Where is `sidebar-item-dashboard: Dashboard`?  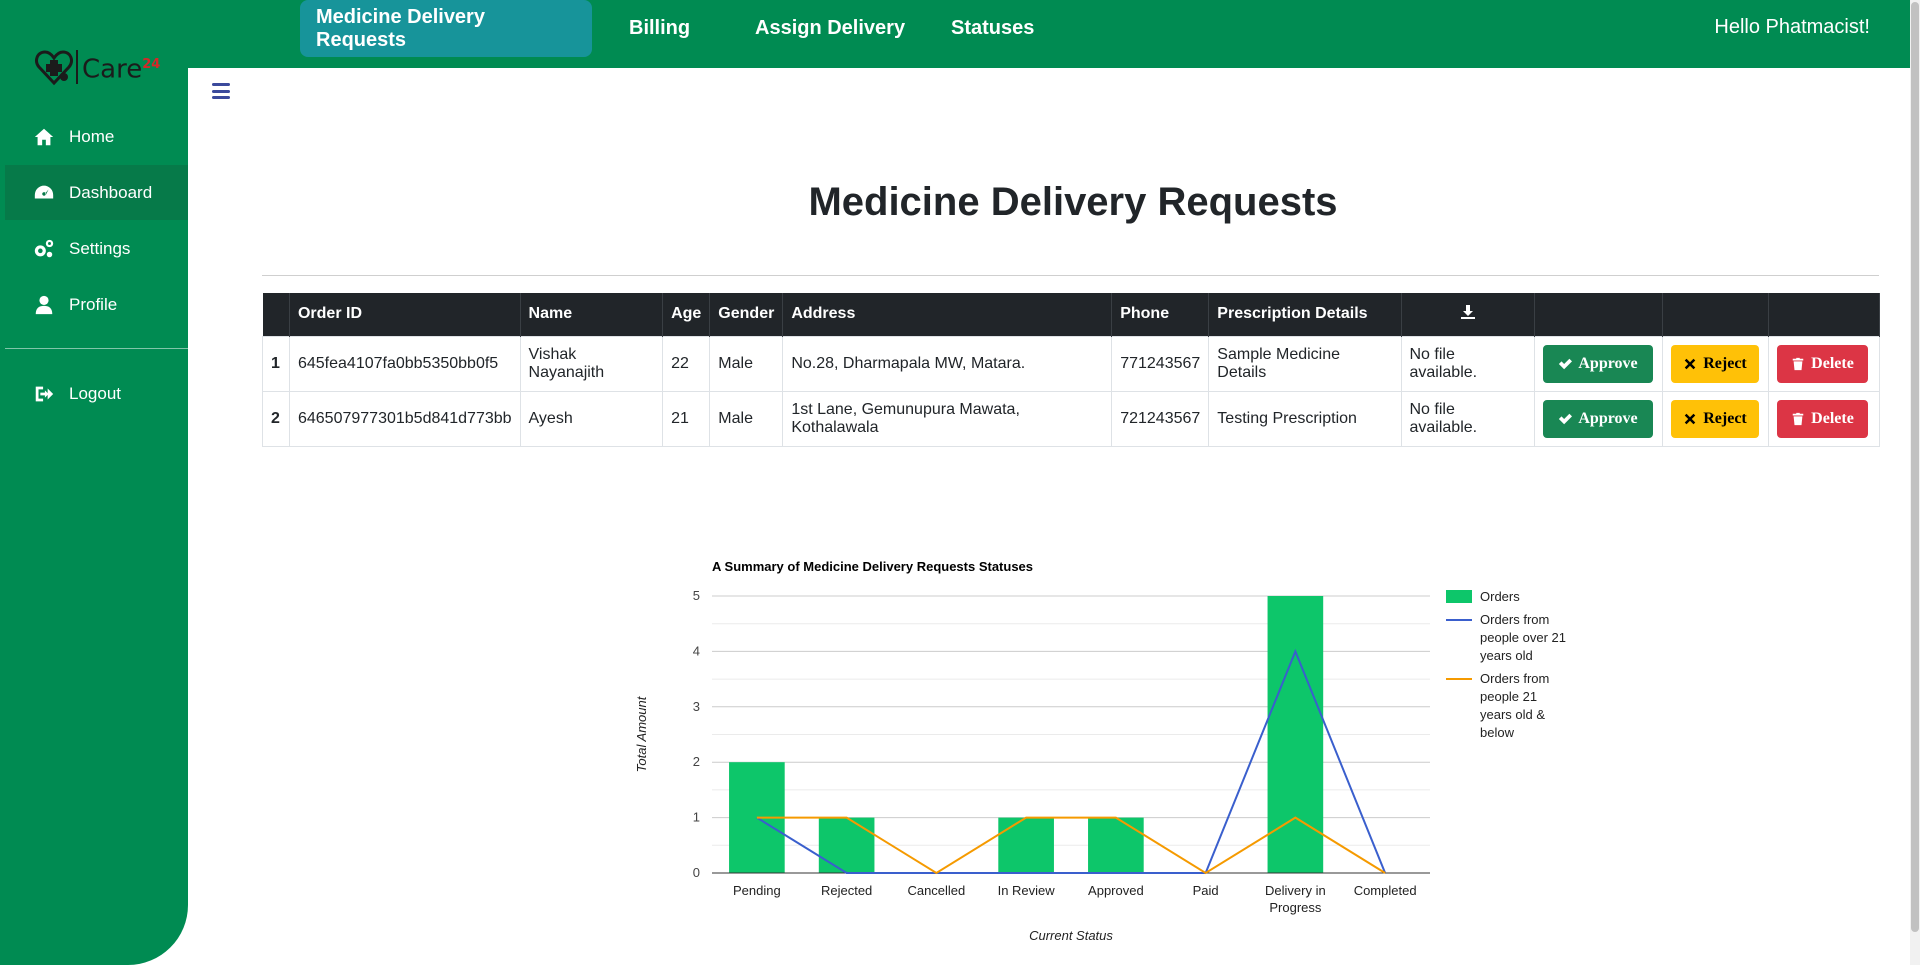
sidebar-item-dashboard: Dashboard is located at coordinates (96, 192).